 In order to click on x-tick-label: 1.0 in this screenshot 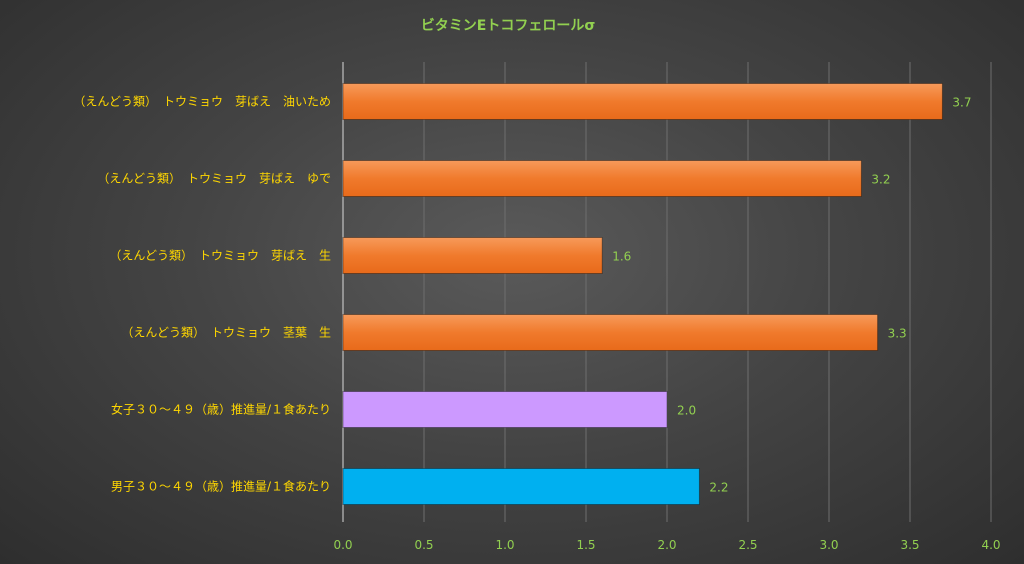, I will do `click(504, 545)`.